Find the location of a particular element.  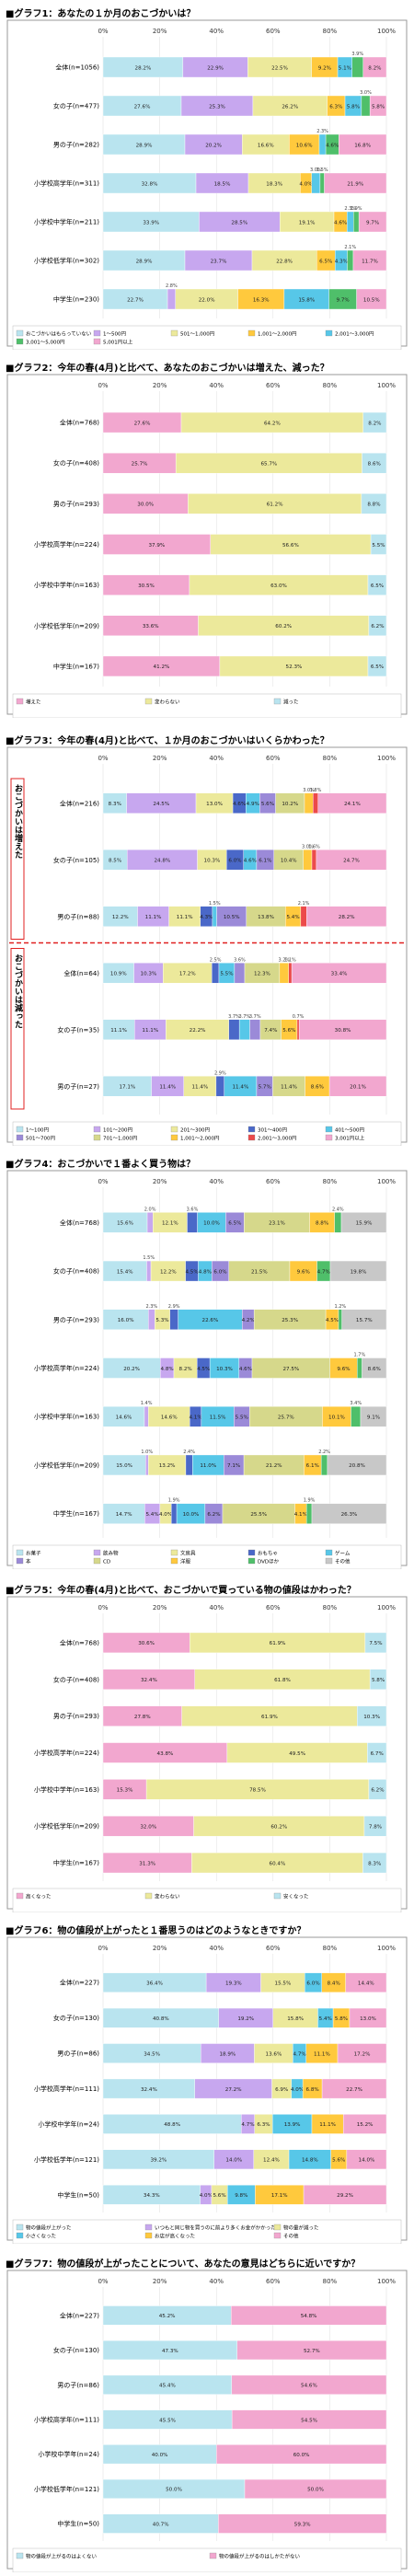

legend-label: お店が高くなった is located at coordinates (175, 2236).